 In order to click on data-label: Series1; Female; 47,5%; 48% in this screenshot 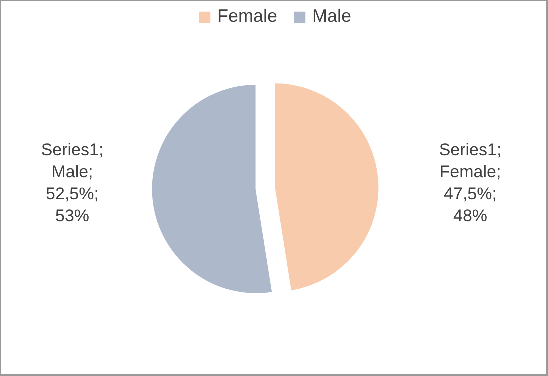, I will do `click(470, 183)`.